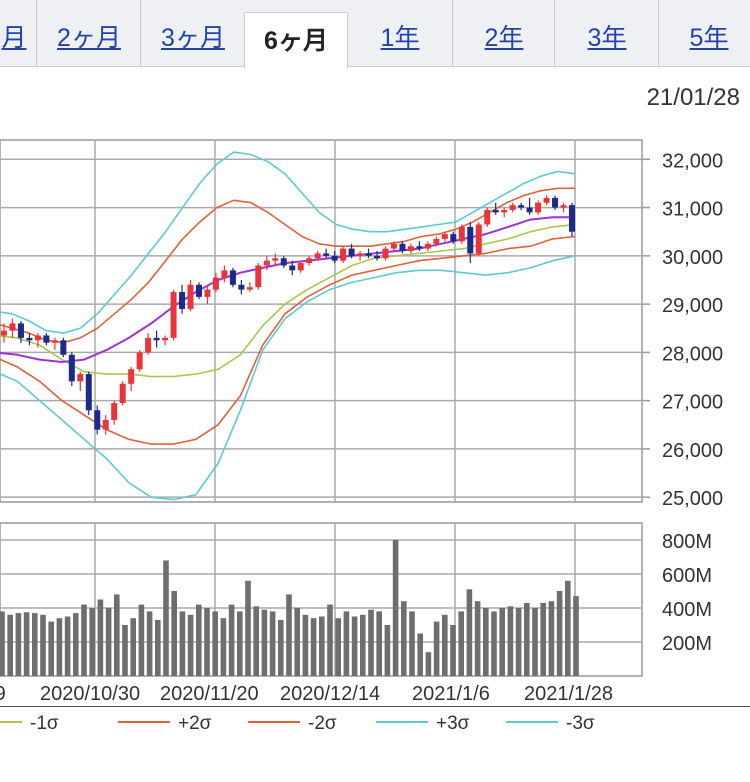 The width and height of the screenshot is (750, 782). Describe the element at coordinates (14, 38) in the screenshot. I see `tab-1-month: 月` at that location.